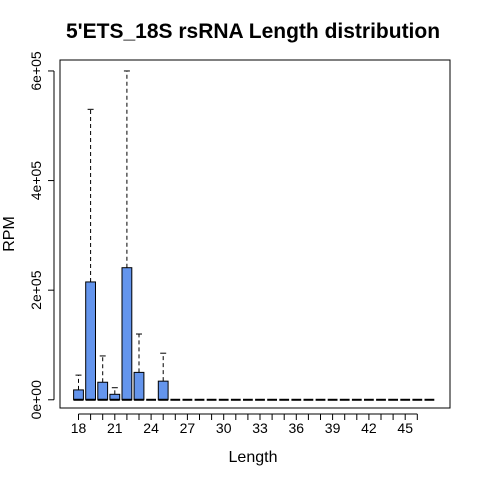 The width and height of the screenshot is (480, 480). I want to click on x-tick-label-21: 21, so click(115, 428).